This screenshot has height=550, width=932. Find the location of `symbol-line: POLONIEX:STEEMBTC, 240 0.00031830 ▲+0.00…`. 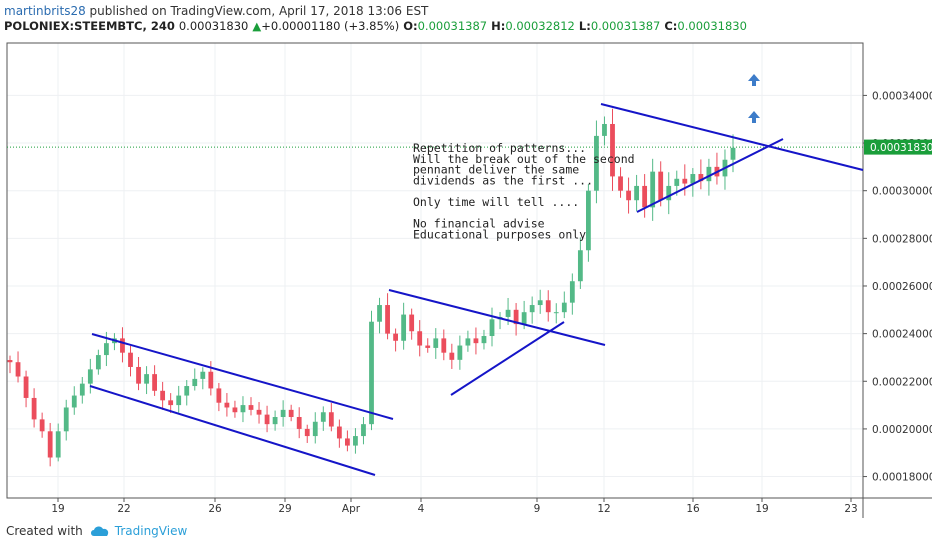

symbol-line: POLONIEX:STEEMBTC, 240 0.00031830 ▲+0.00… is located at coordinates (375, 26).